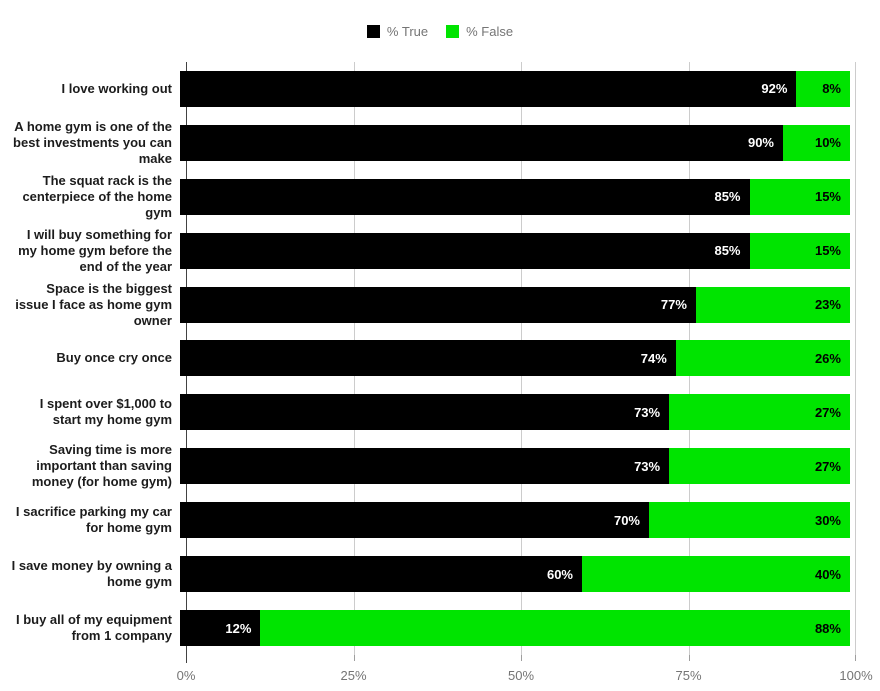  Describe the element at coordinates (555, 628) in the screenshot. I see `bar-segment-false: 88%` at that location.